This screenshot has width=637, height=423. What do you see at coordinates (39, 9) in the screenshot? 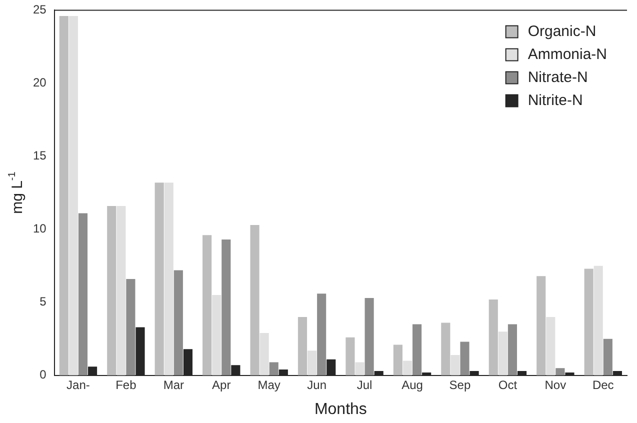
I see `y-tick-label: 25` at bounding box center [39, 9].